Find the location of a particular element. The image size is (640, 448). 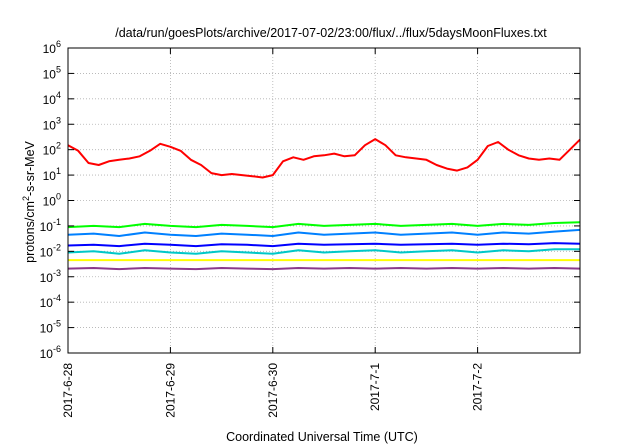

y-tick-label: 10⁻¹ is located at coordinates (50, 225).